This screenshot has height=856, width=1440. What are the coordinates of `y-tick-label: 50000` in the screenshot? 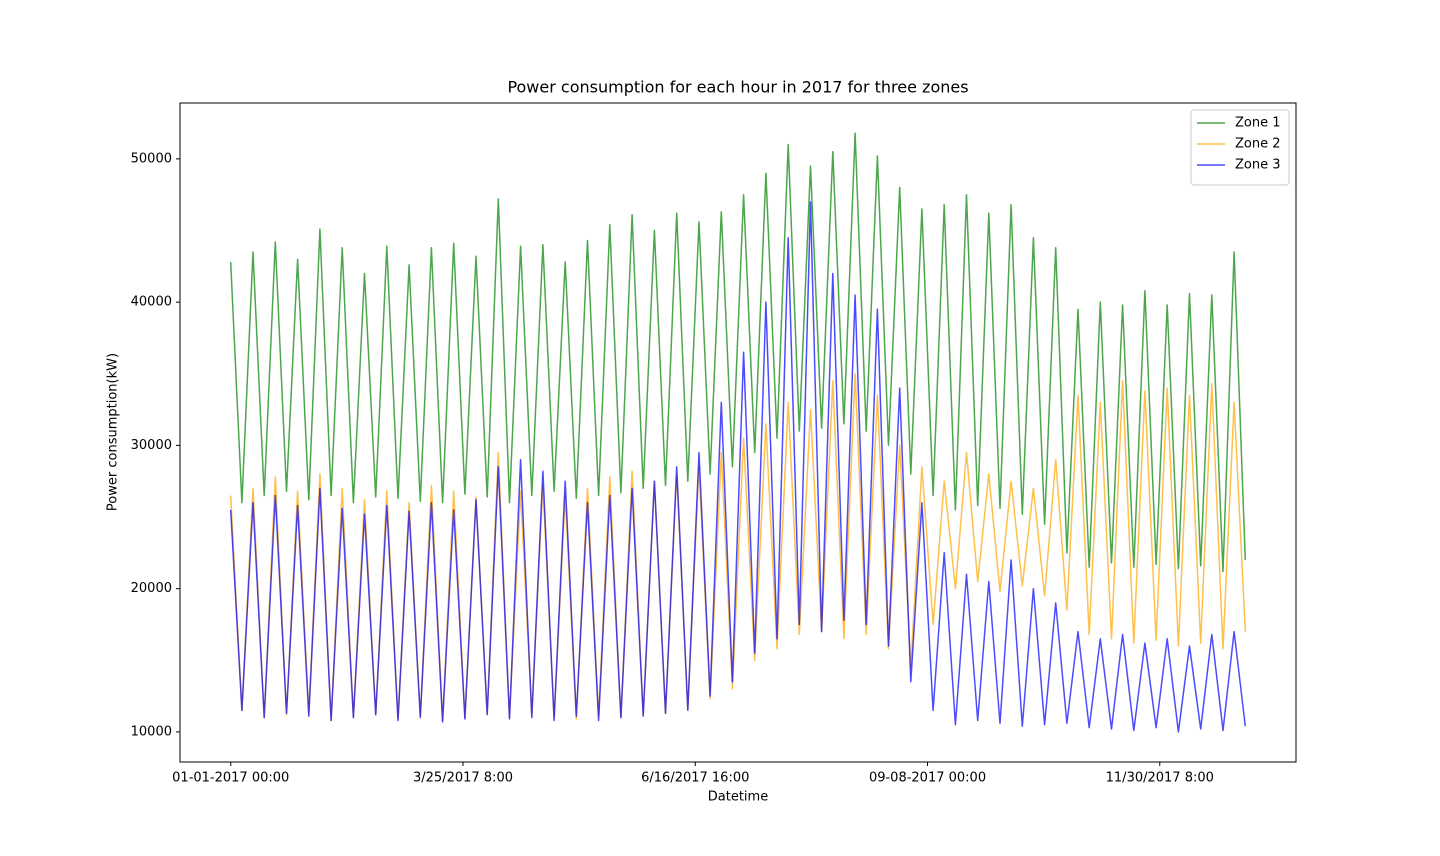 It's located at (151, 158).